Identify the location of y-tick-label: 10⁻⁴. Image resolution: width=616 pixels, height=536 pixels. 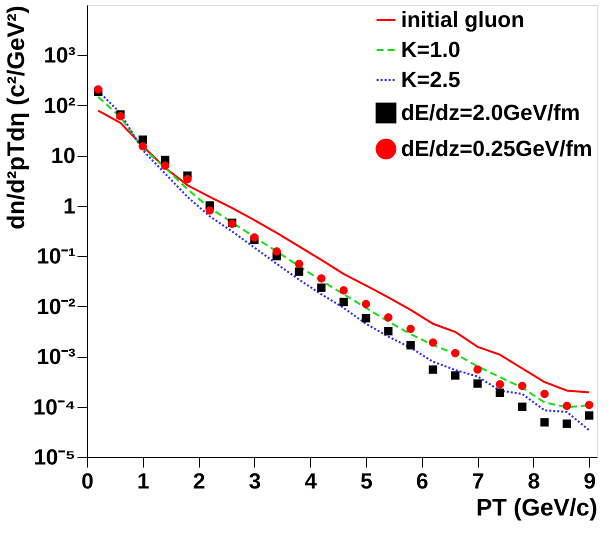
(54, 407).